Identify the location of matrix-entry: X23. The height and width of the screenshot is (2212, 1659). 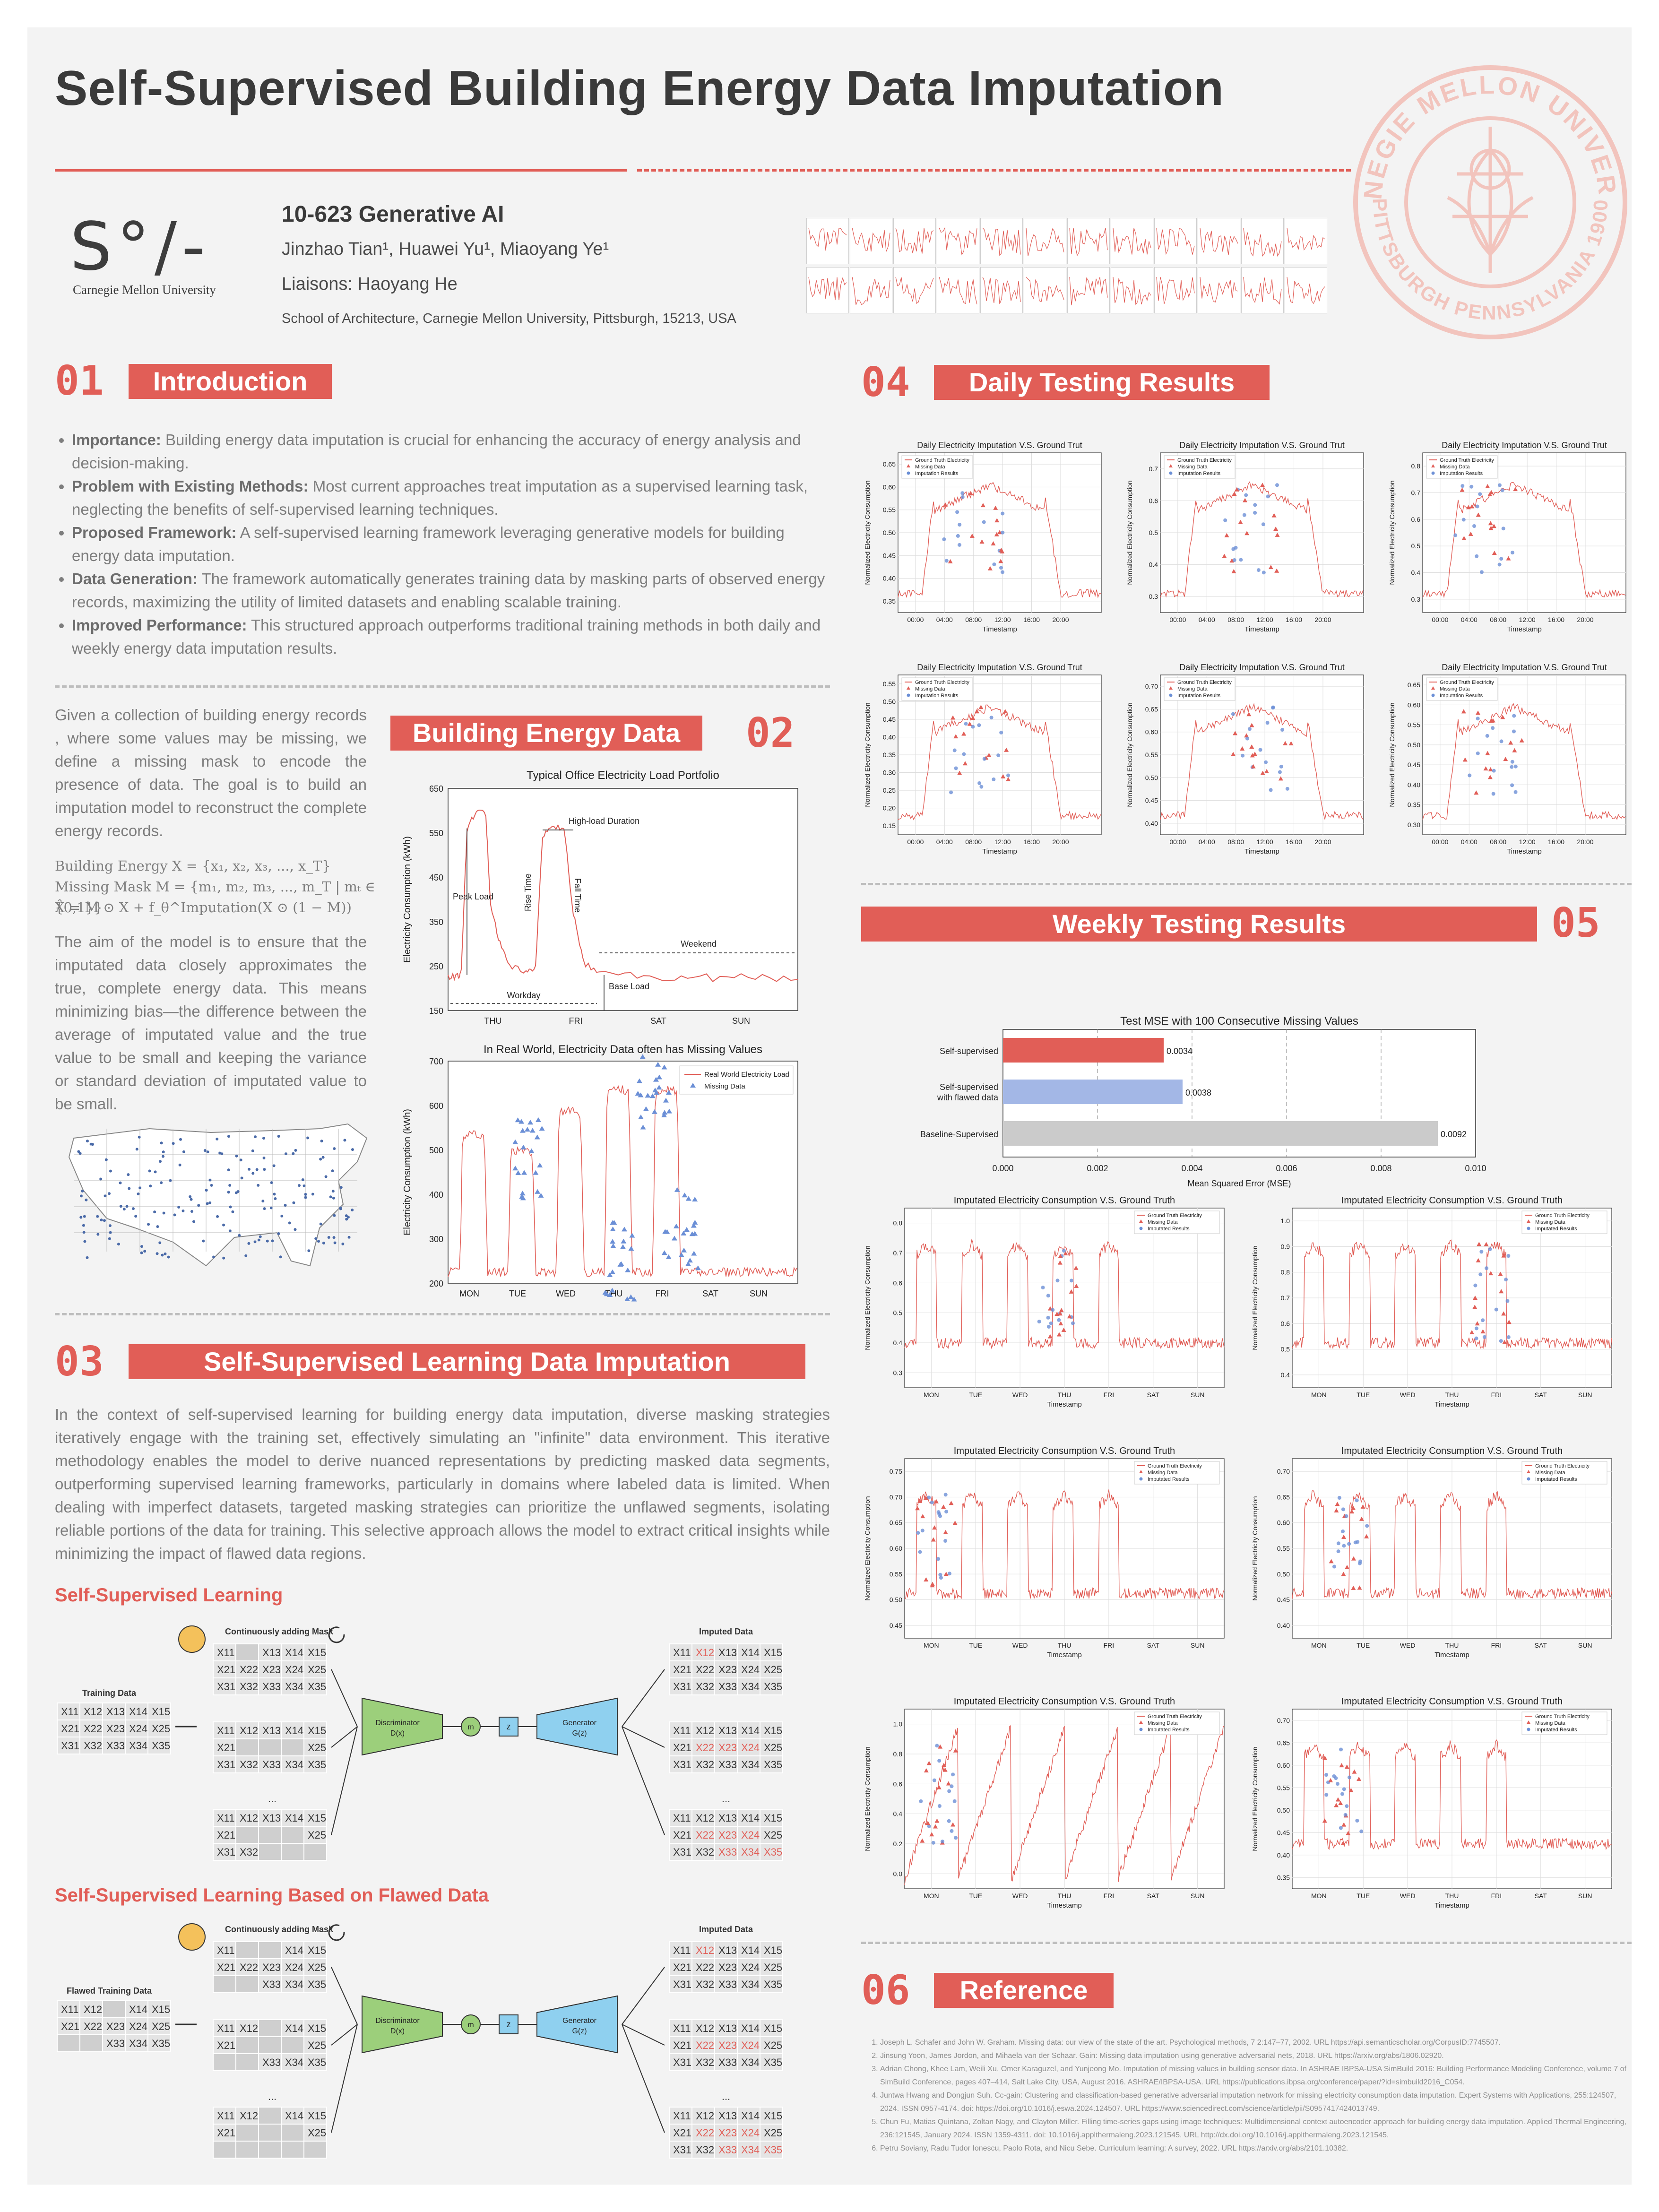
(115, 1729).